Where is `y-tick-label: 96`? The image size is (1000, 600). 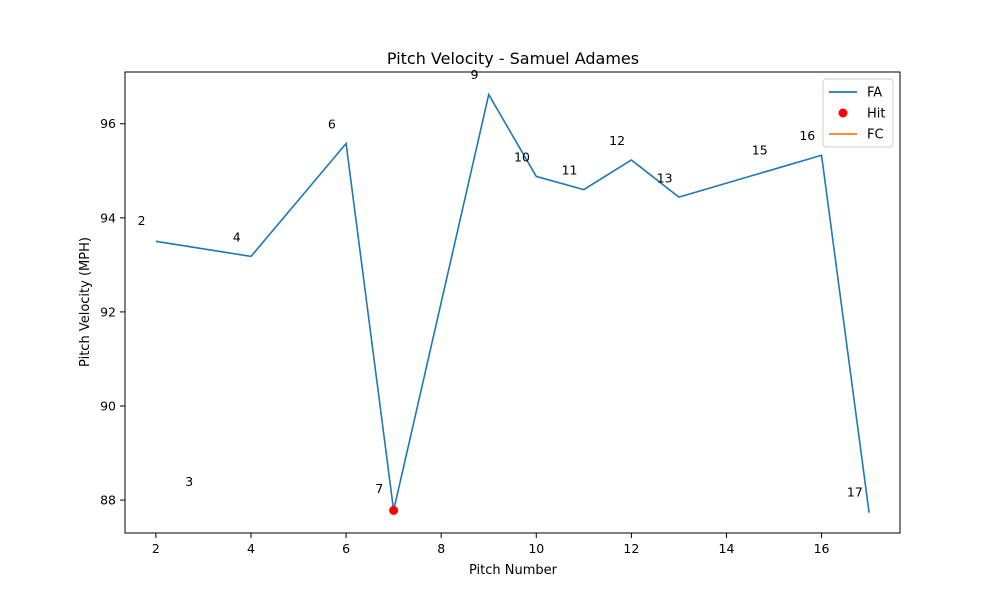
y-tick-label: 96 is located at coordinates (108, 123).